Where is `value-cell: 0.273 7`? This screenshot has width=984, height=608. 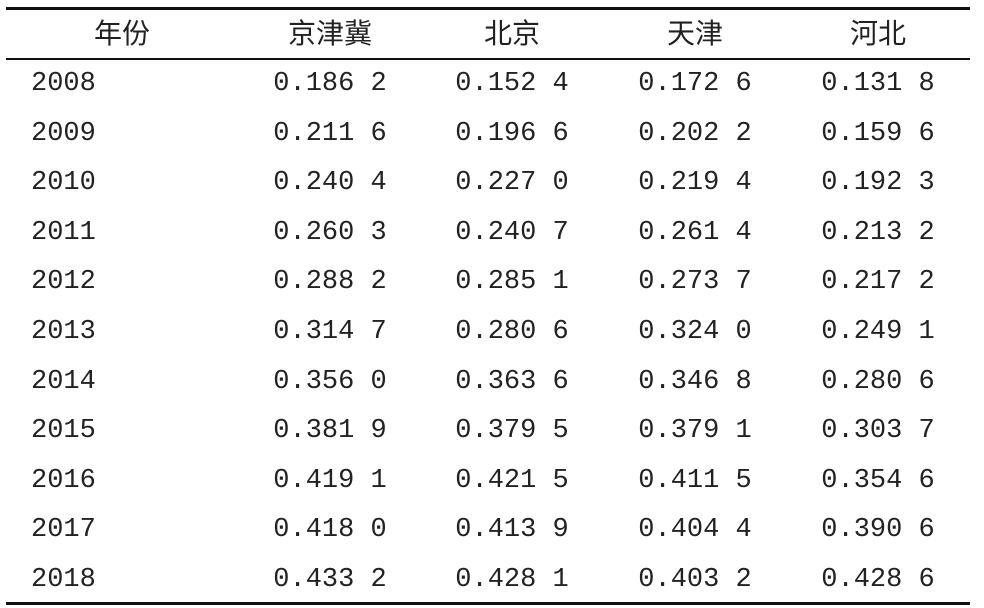
value-cell: 0.273 7 is located at coordinates (695, 282).